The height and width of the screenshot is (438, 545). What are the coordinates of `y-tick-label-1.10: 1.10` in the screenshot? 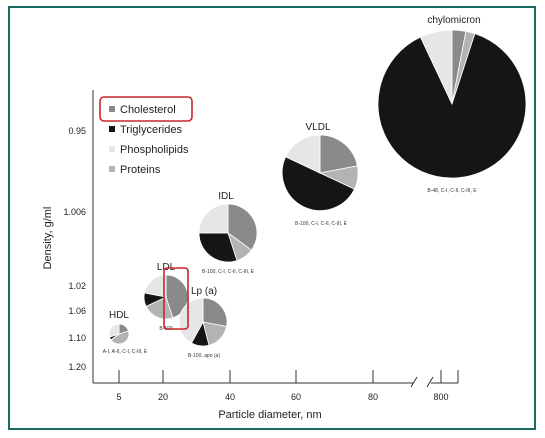 It's located at (77, 338).